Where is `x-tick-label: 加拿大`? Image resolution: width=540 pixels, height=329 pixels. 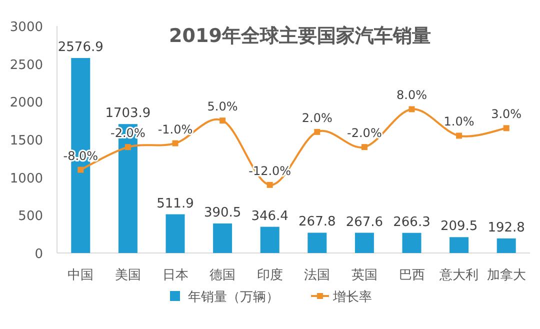
x-tick-label: 加拿大 is located at coordinates (506, 275).